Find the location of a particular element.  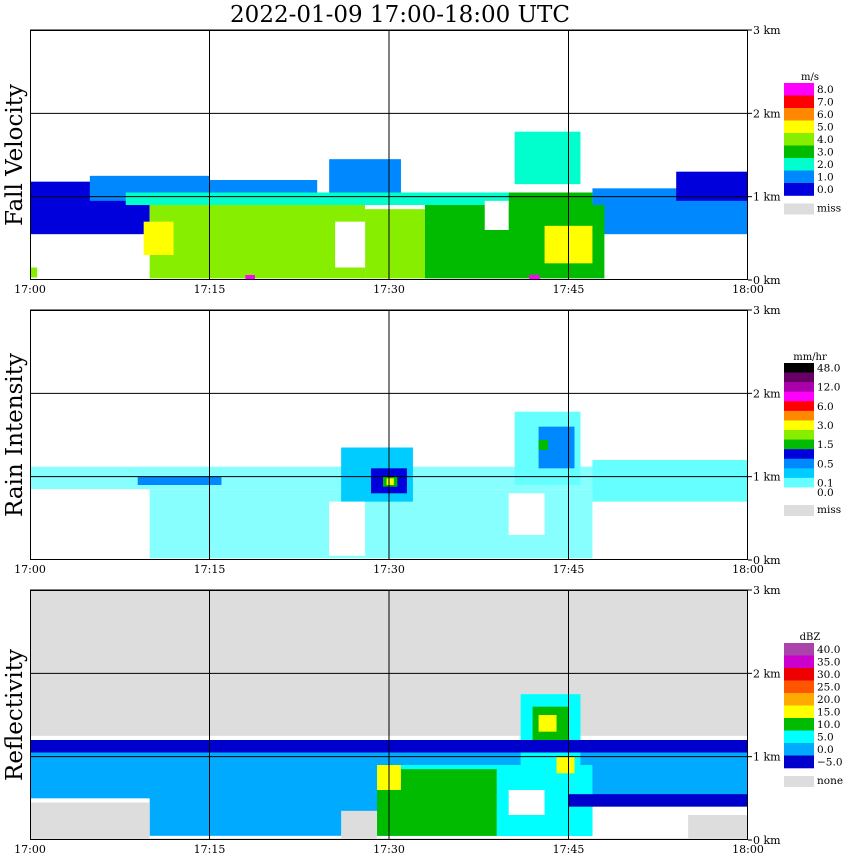

rain-intensity-legend-label: 6.0 is located at coordinates (825, 407).